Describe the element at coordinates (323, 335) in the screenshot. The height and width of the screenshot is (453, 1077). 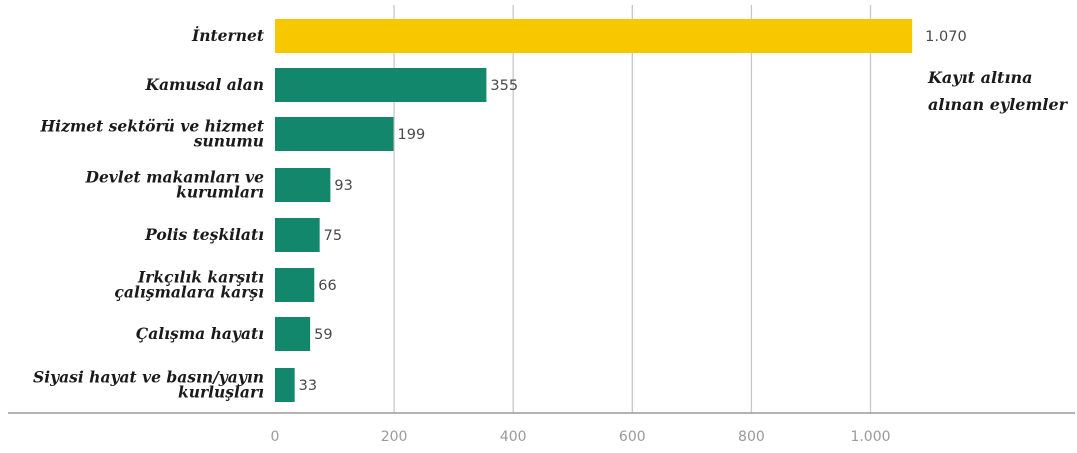
I see `value-label: 59` at that location.